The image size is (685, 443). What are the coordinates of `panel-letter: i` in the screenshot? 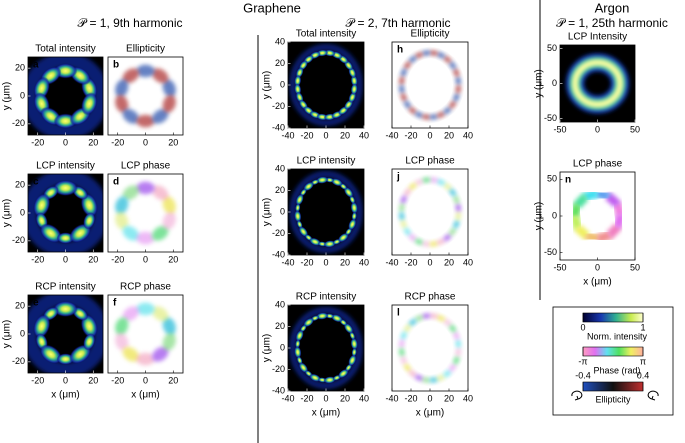 It's located at (294, 177).